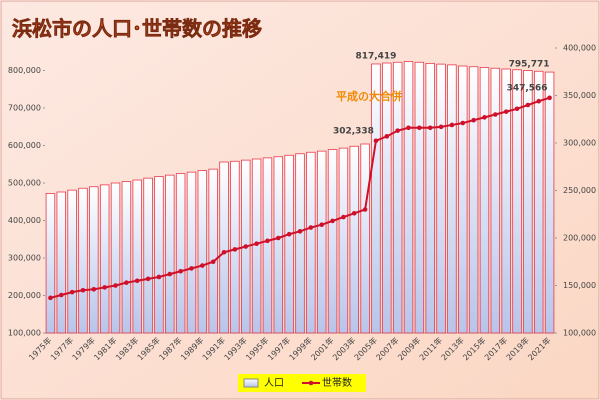 The width and height of the screenshot is (600, 400). I want to click on legend-label: 人口, so click(274, 383).